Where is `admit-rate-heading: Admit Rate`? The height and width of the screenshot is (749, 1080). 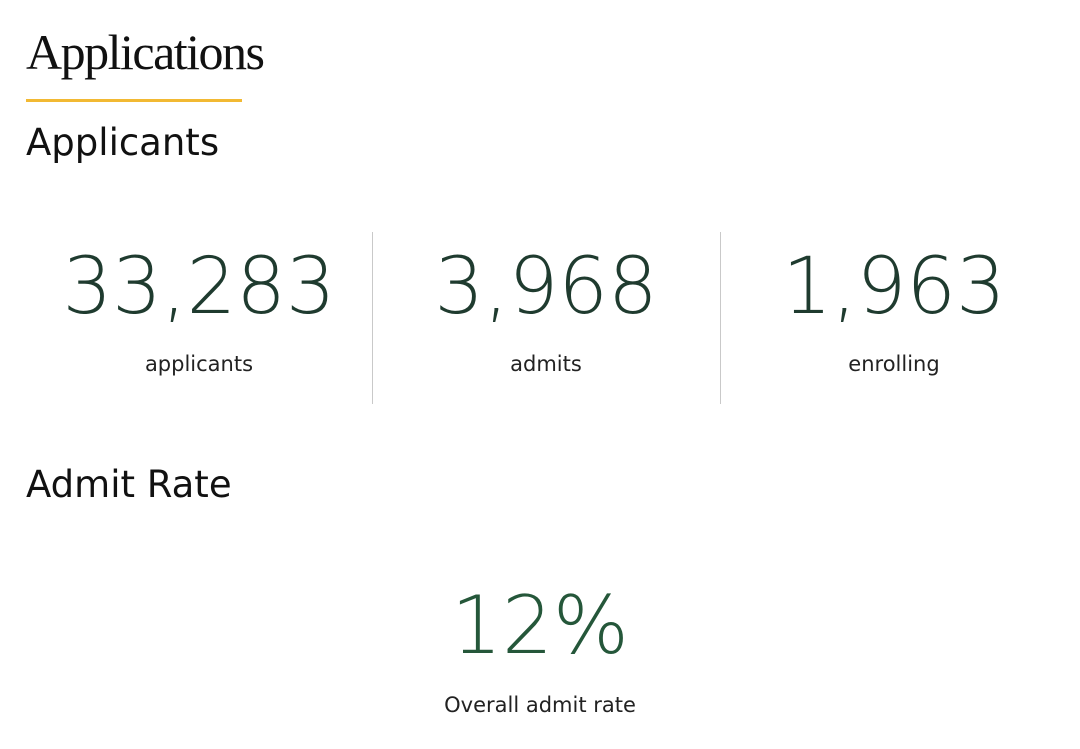 admit-rate-heading: Admit Rate is located at coordinates (129, 484).